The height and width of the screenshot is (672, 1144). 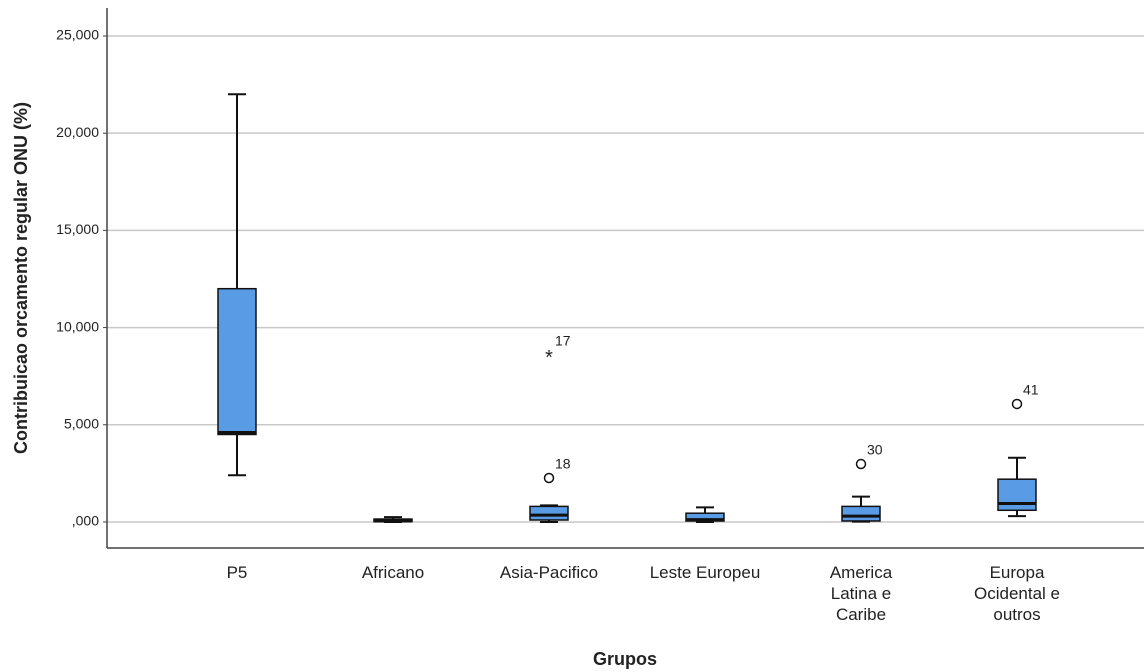 I want to click on x-tick-label: P5, so click(x=237, y=572).